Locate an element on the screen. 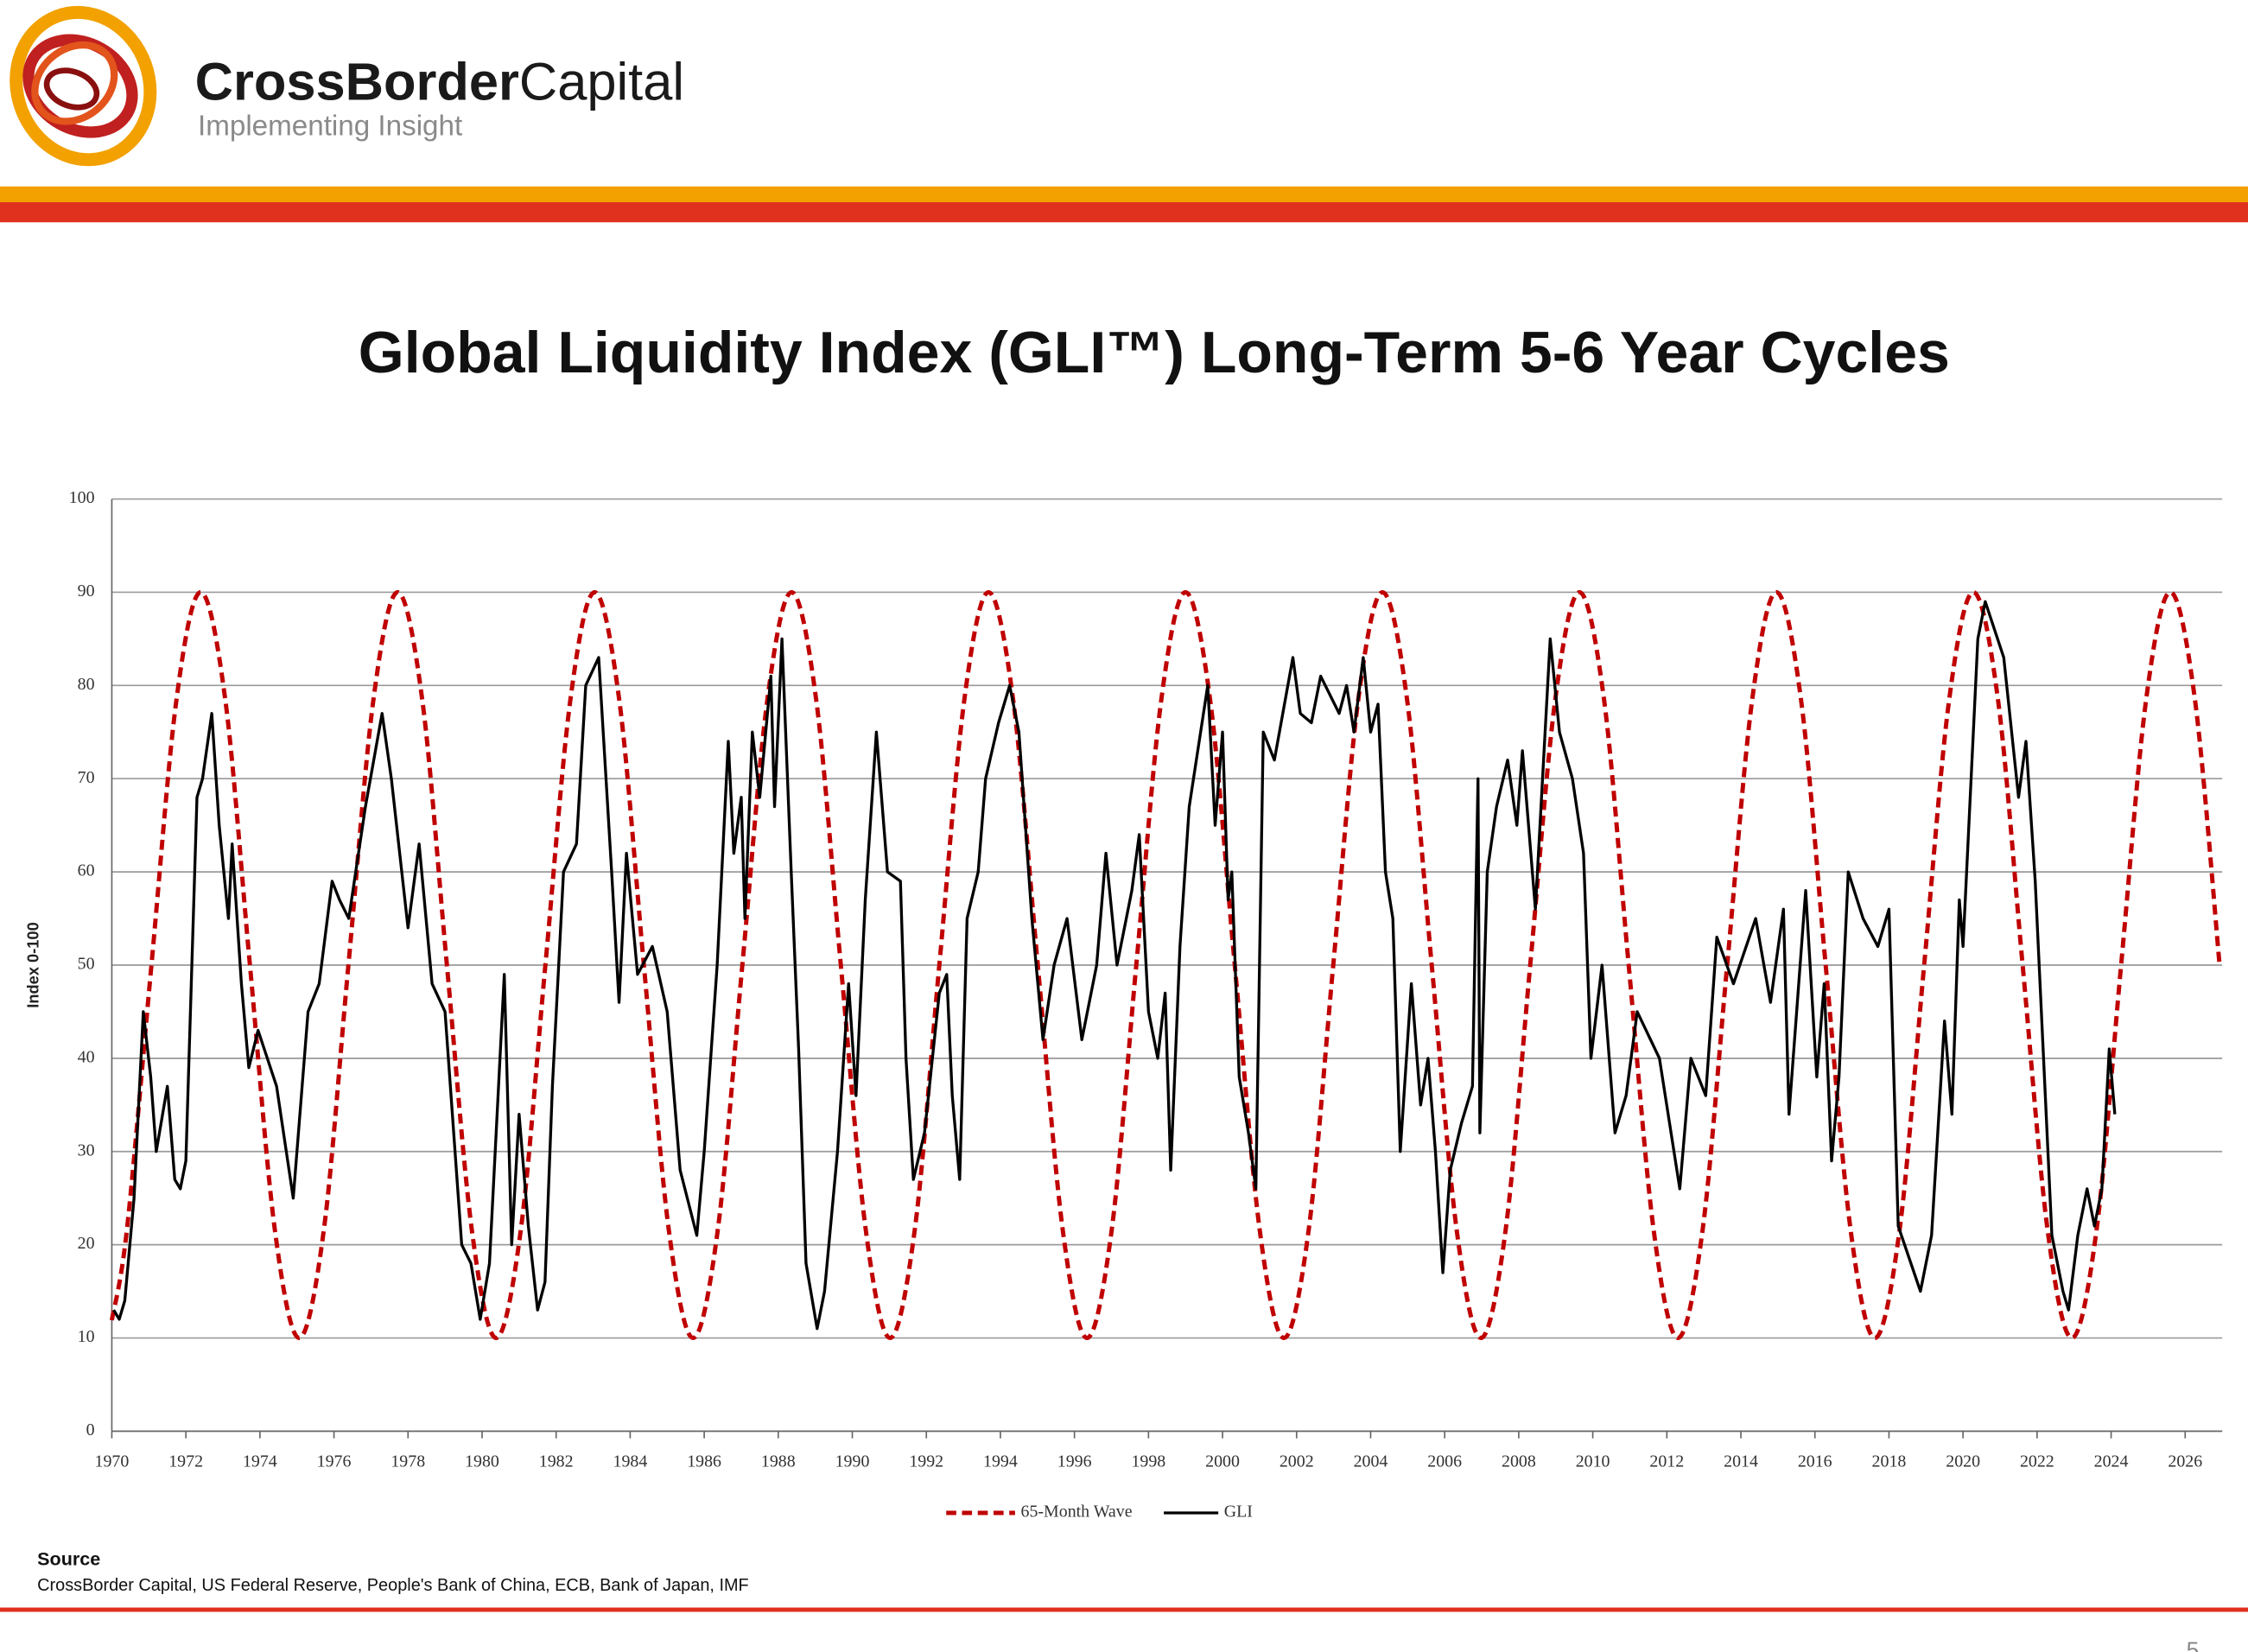  y-tick-label: 80 is located at coordinates (87, 685).